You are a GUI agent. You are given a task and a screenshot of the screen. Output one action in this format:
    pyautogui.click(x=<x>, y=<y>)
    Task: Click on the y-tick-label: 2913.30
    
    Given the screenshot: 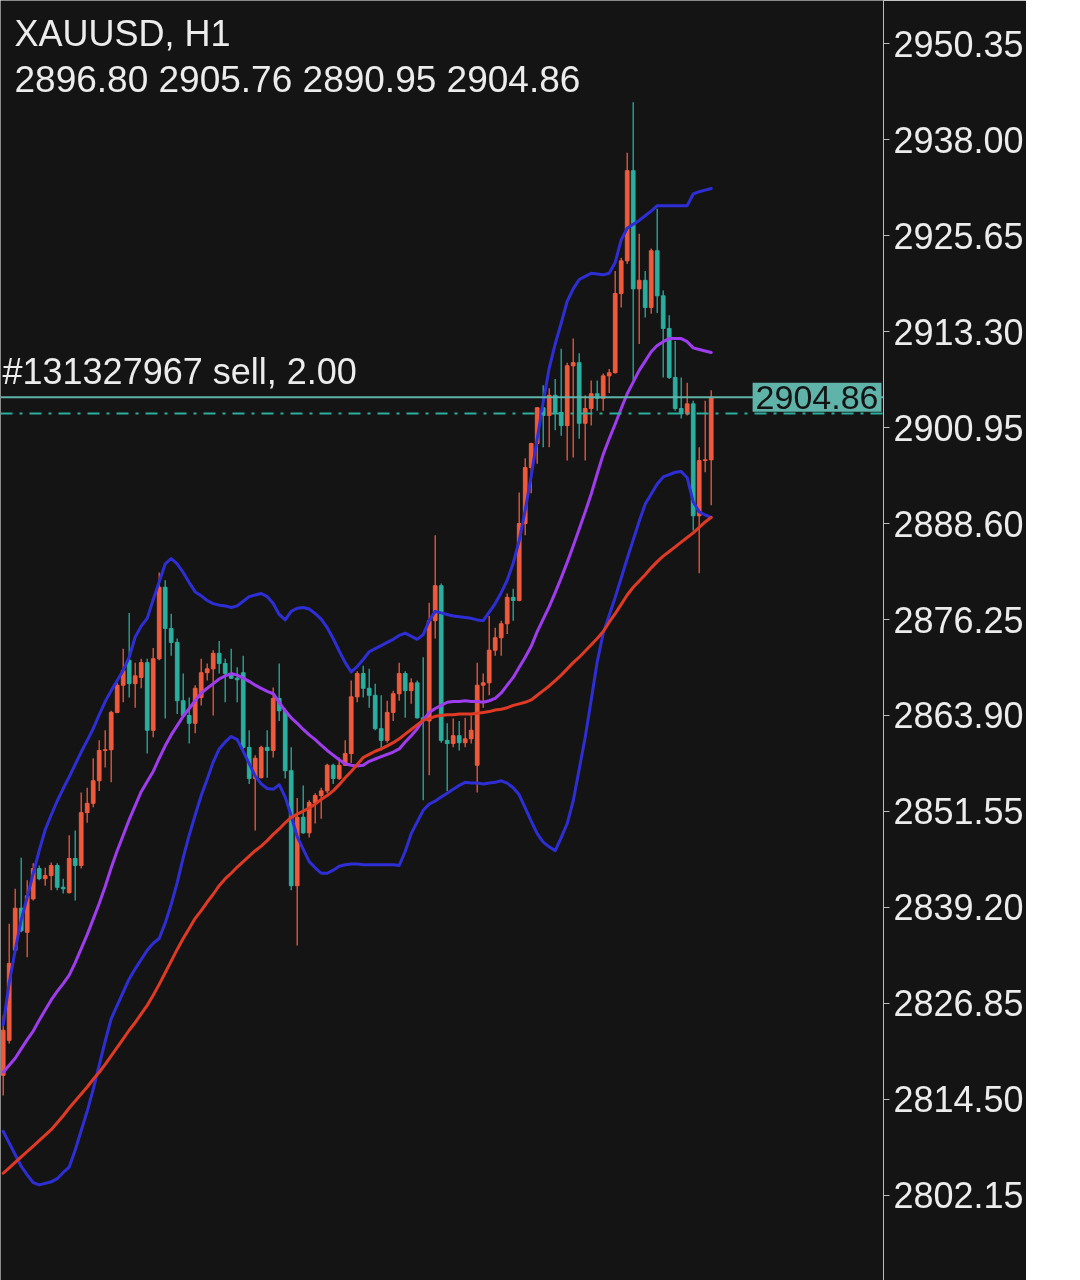 What is the action you would take?
    pyautogui.click(x=958, y=332)
    